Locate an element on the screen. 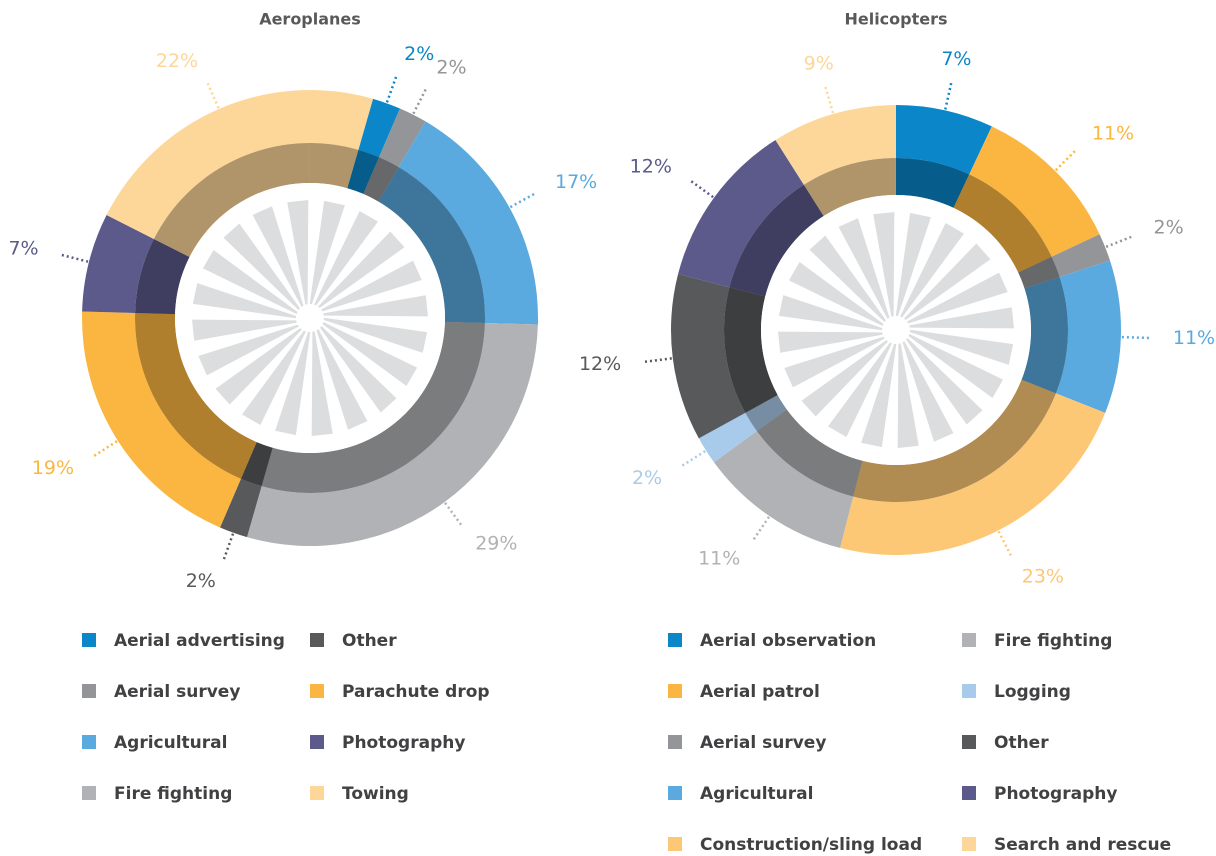  legend-label: Parachute drop is located at coordinates (416, 692).